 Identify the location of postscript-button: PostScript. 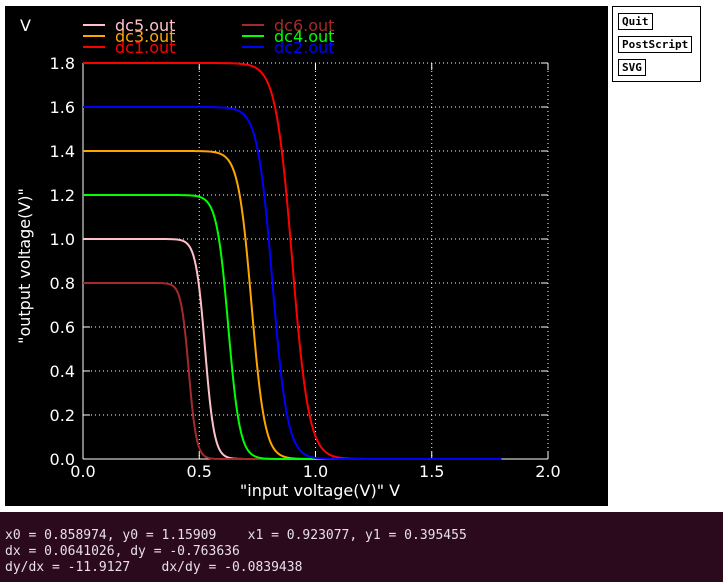
(655, 44).